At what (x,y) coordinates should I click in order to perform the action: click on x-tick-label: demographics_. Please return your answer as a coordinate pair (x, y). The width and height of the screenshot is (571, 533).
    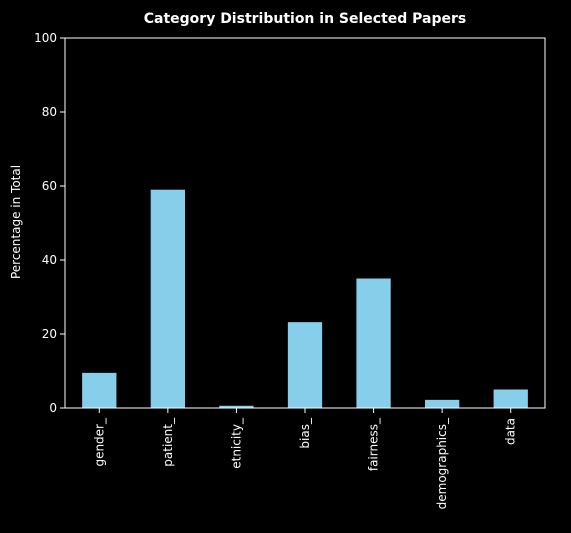
    Looking at the image, I should click on (442, 463).